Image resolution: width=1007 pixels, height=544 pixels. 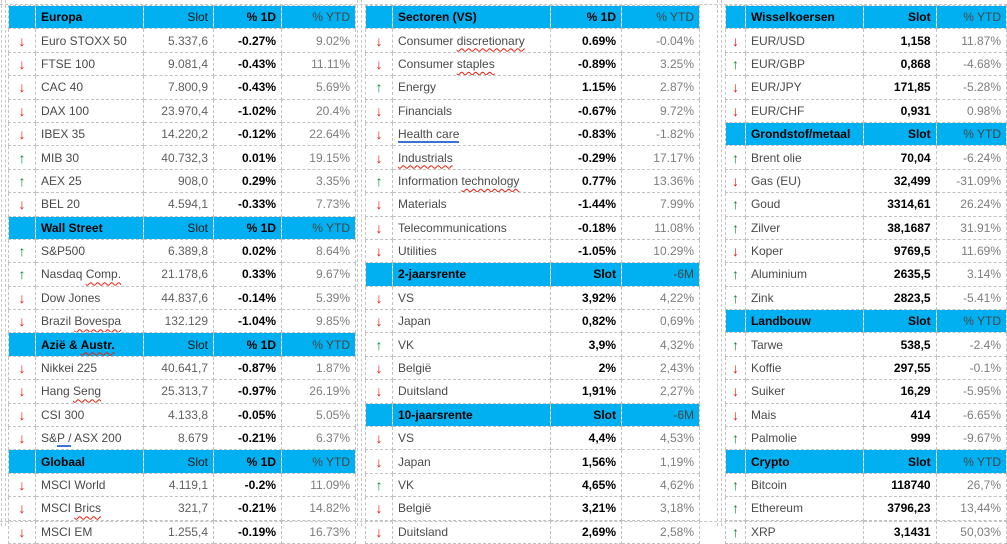 What do you see at coordinates (89, 204) in the screenshot?
I see `instrument-name: BEL 20` at bounding box center [89, 204].